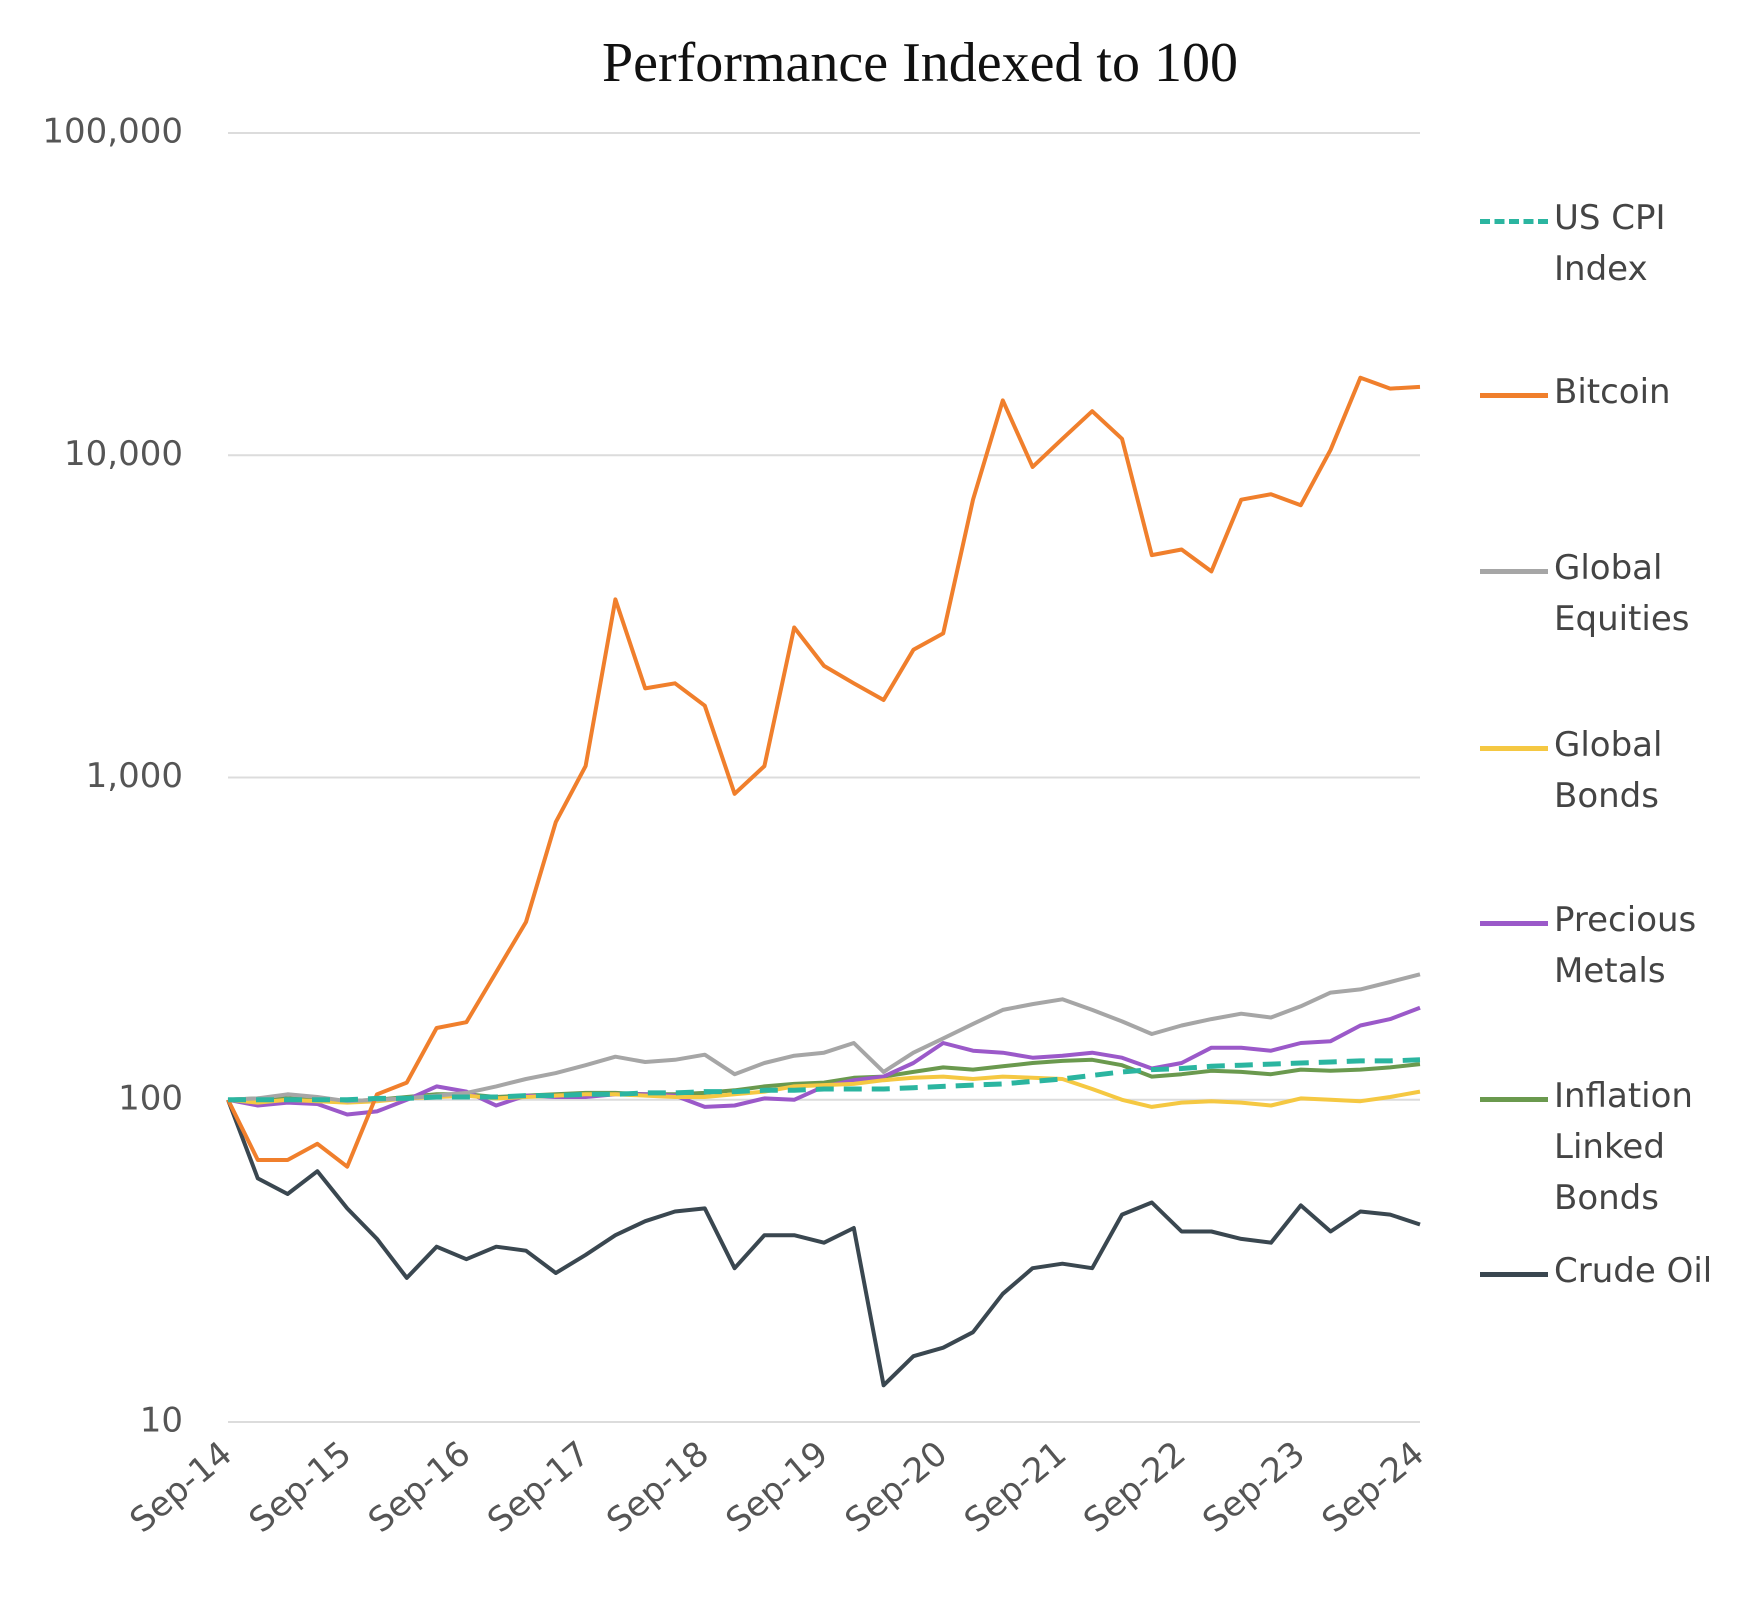 This screenshot has height=1609, width=1742. Describe the element at coordinates (1610, 243) in the screenshot. I see `legend-label: US CPI Index` at that location.